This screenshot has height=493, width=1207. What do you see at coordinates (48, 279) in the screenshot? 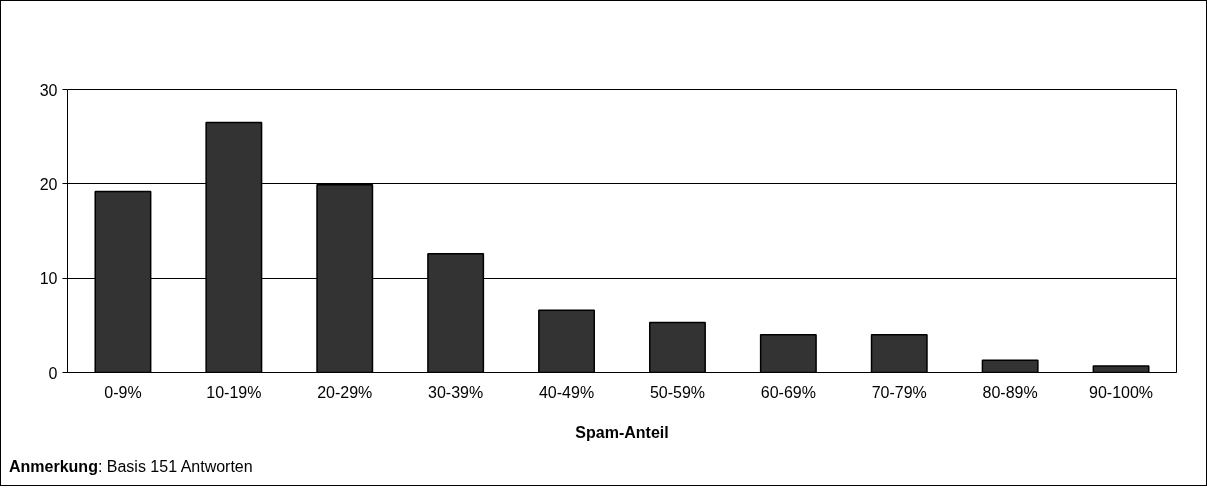
I see `y-tick-label: 10` at bounding box center [48, 279].